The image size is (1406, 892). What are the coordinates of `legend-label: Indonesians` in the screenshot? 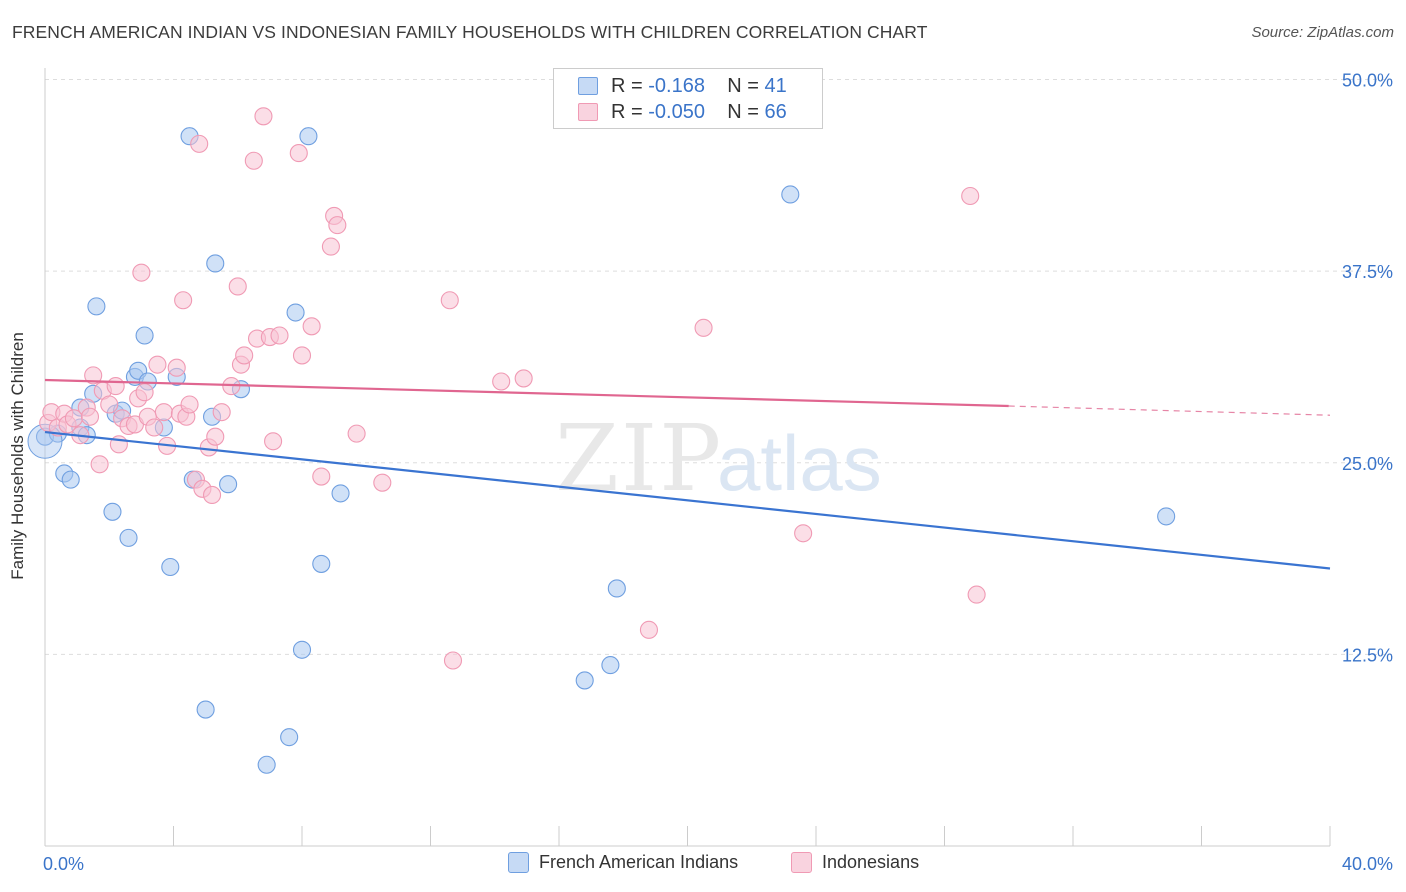 It's located at (871, 862).